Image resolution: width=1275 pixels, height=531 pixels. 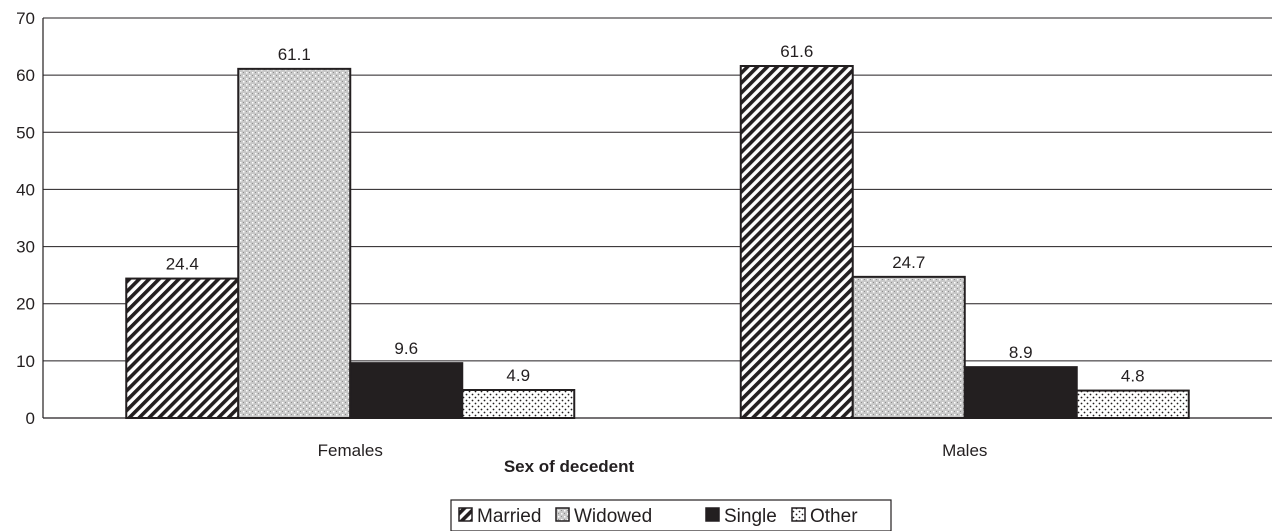 I want to click on category-label: Females, so click(x=350, y=450).